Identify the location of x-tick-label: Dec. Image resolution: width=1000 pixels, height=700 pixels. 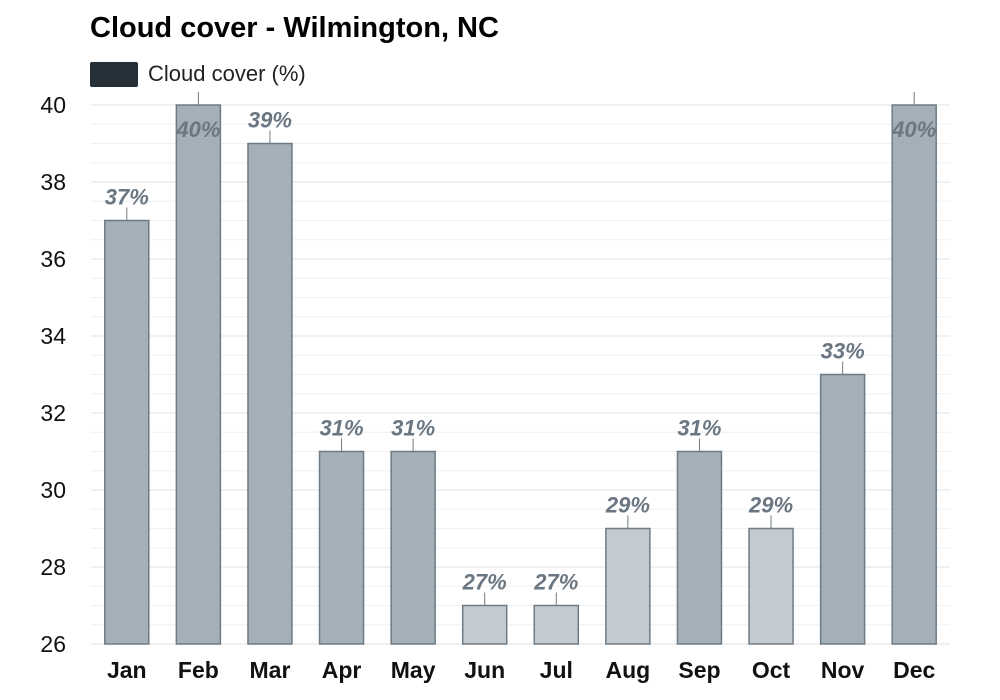
(914, 670).